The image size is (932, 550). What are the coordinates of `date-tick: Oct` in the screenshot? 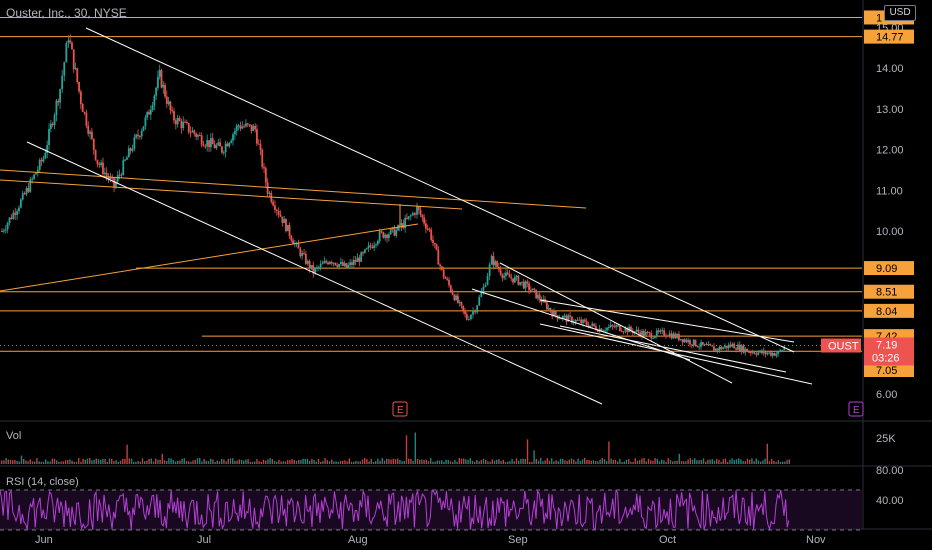 It's located at (667, 540).